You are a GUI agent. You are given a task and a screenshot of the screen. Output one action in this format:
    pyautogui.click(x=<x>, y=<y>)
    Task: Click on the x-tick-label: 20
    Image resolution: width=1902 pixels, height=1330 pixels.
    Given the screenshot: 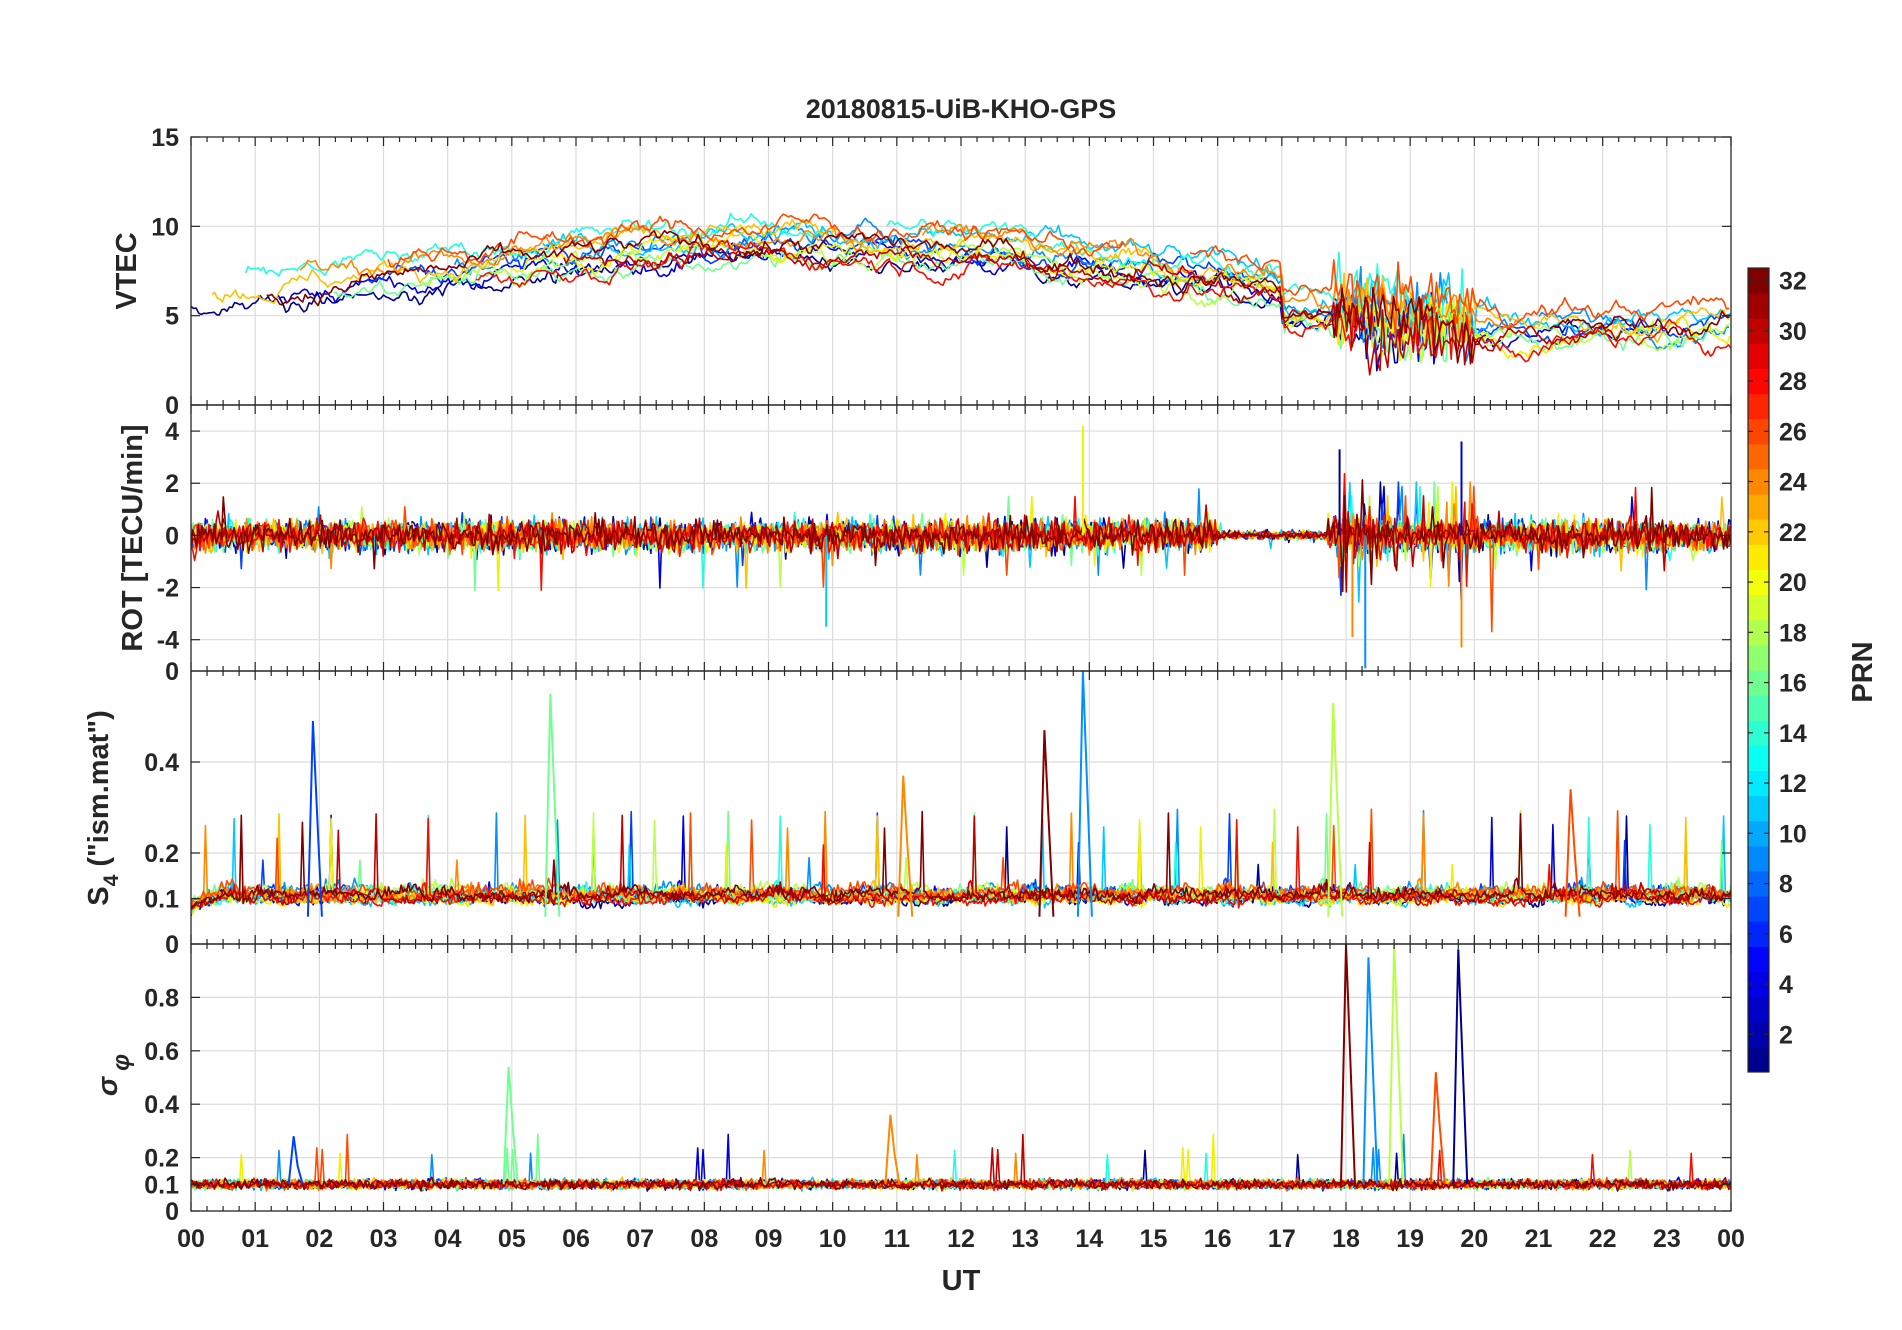 What is the action you would take?
    pyautogui.click(x=1474, y=1239)
    